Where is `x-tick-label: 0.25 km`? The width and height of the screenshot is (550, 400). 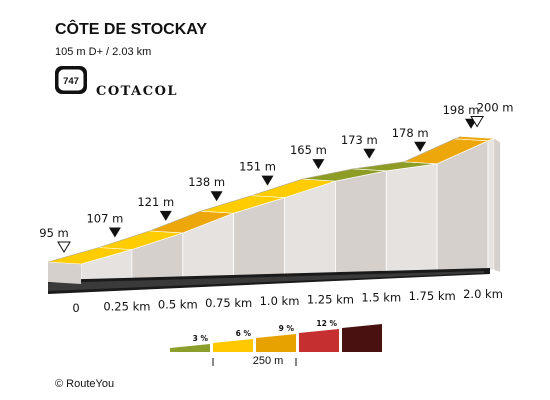 x-tick-label: 0.25 km is located at coordinates (126, 306).